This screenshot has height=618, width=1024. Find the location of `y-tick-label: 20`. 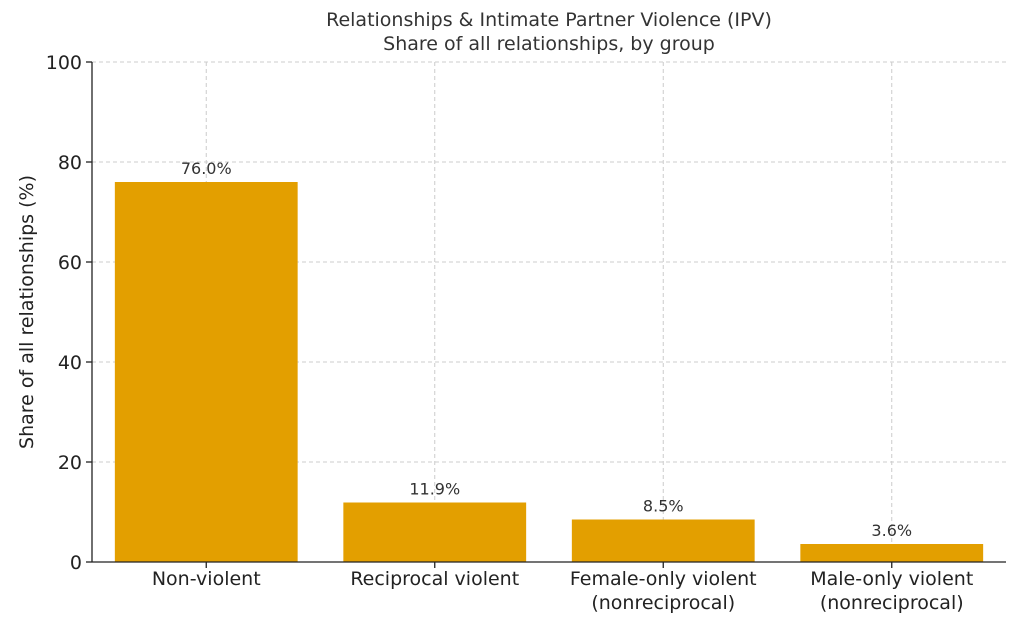

y-tick-label: 20 is located at coordinates (70, 463).